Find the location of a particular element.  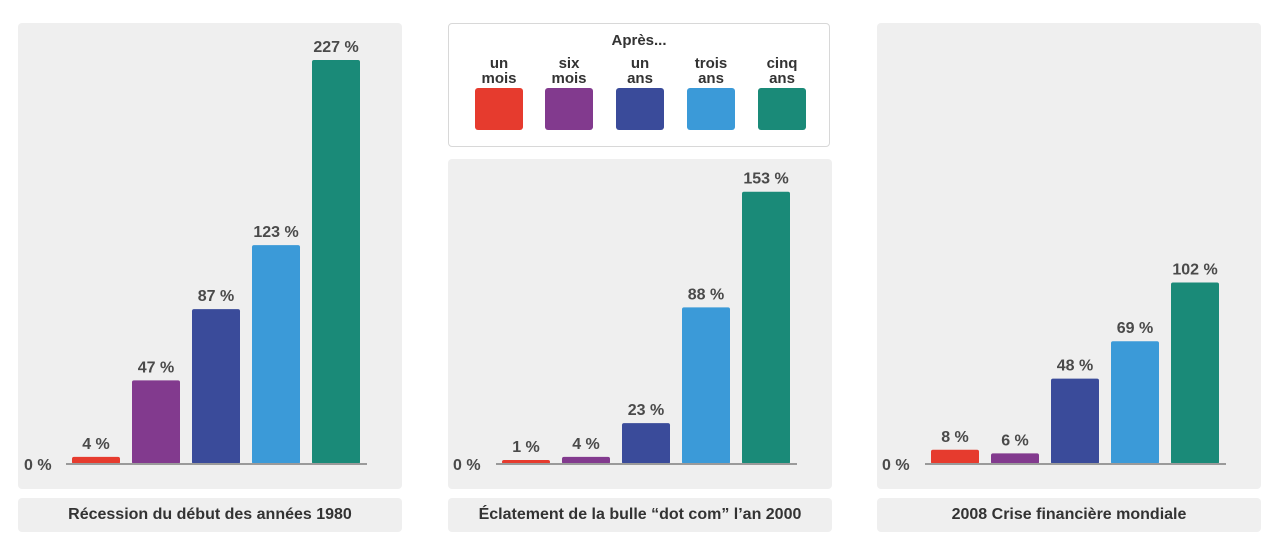

legend-swatch-teal is located at coordinates (782, 109).